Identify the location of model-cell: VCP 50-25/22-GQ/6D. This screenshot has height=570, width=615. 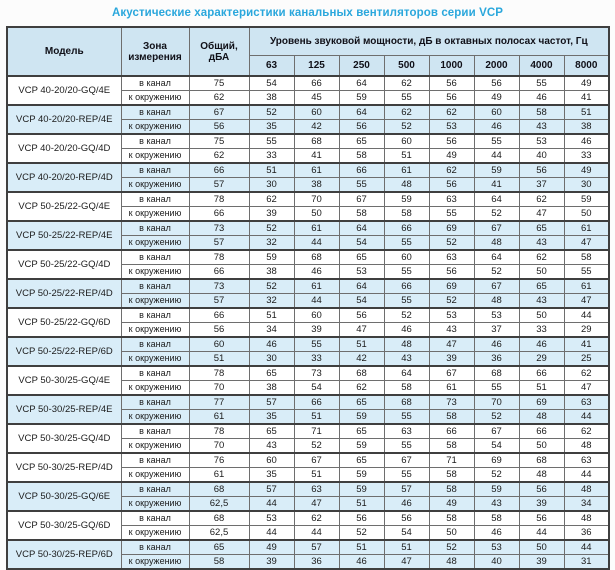
(64, 322).